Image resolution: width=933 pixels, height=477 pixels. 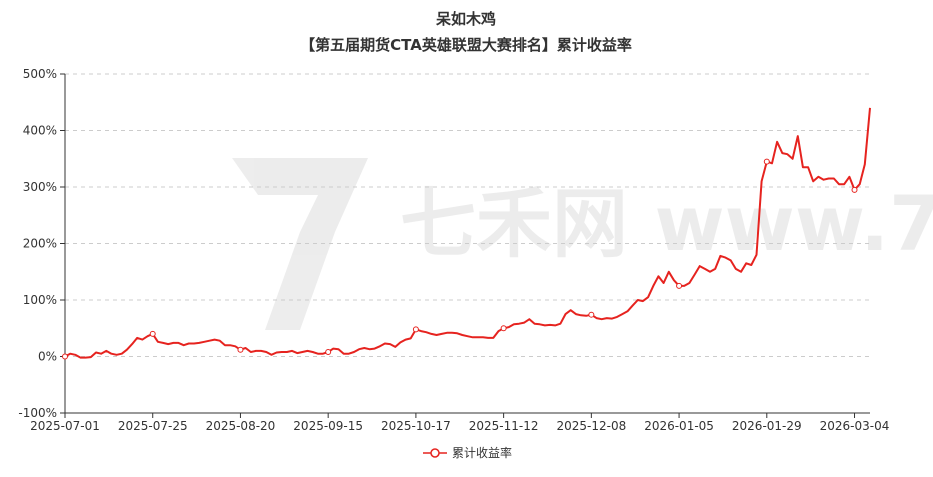 What do you see at coordinates (466, 45) in the screenshot?
I see `chart-subtitle: 【第五届期货CTA英雄联盟大赛排名】累计收益率` at bounding box center [466, 45].